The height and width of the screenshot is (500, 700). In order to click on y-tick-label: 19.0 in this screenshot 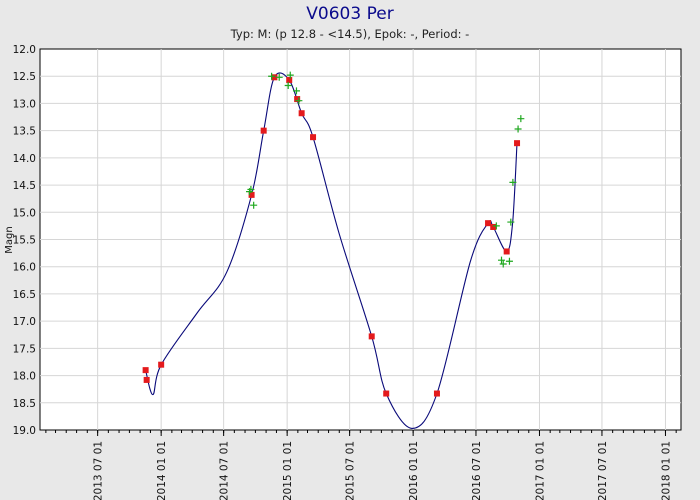, I will do `click(24, 431)`.